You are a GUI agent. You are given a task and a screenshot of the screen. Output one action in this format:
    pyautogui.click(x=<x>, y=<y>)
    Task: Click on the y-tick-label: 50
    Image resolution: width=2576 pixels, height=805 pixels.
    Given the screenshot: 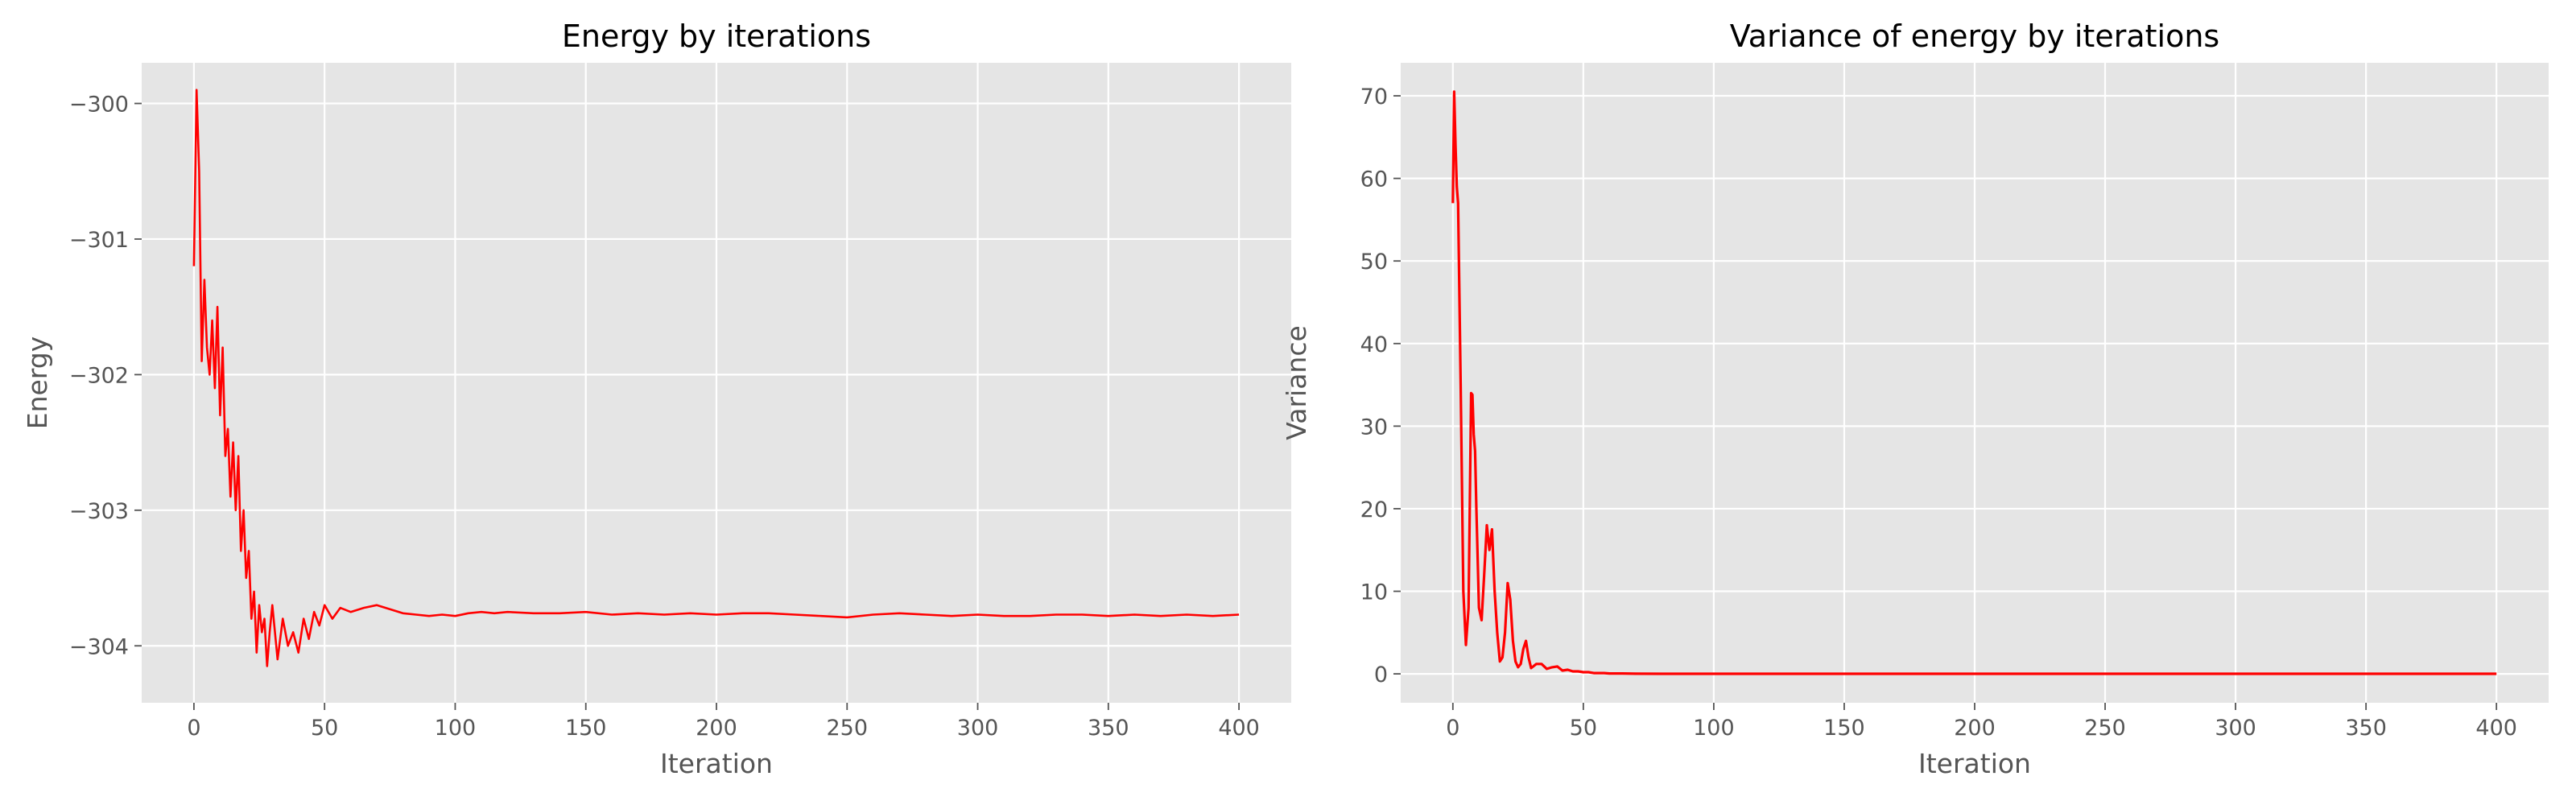 What is the action you would take?
    pyautogui.click(x=1374, y=262)
    